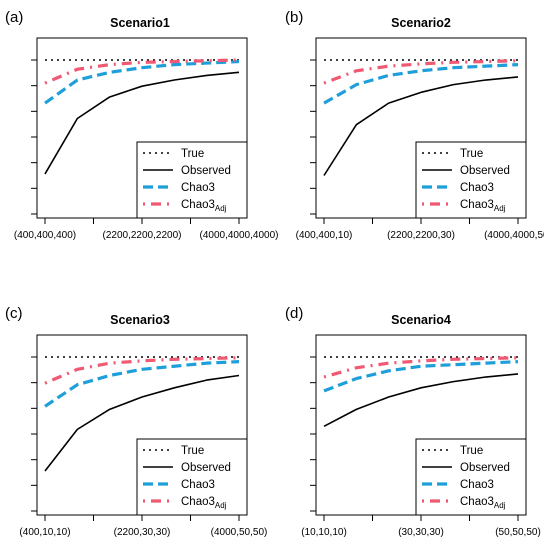 This screenshot has height=550, width=544. Describe the element at coordinates (239, 532) in the screenshot. I see `x-tick-label: (4000,50,50)` at that location.